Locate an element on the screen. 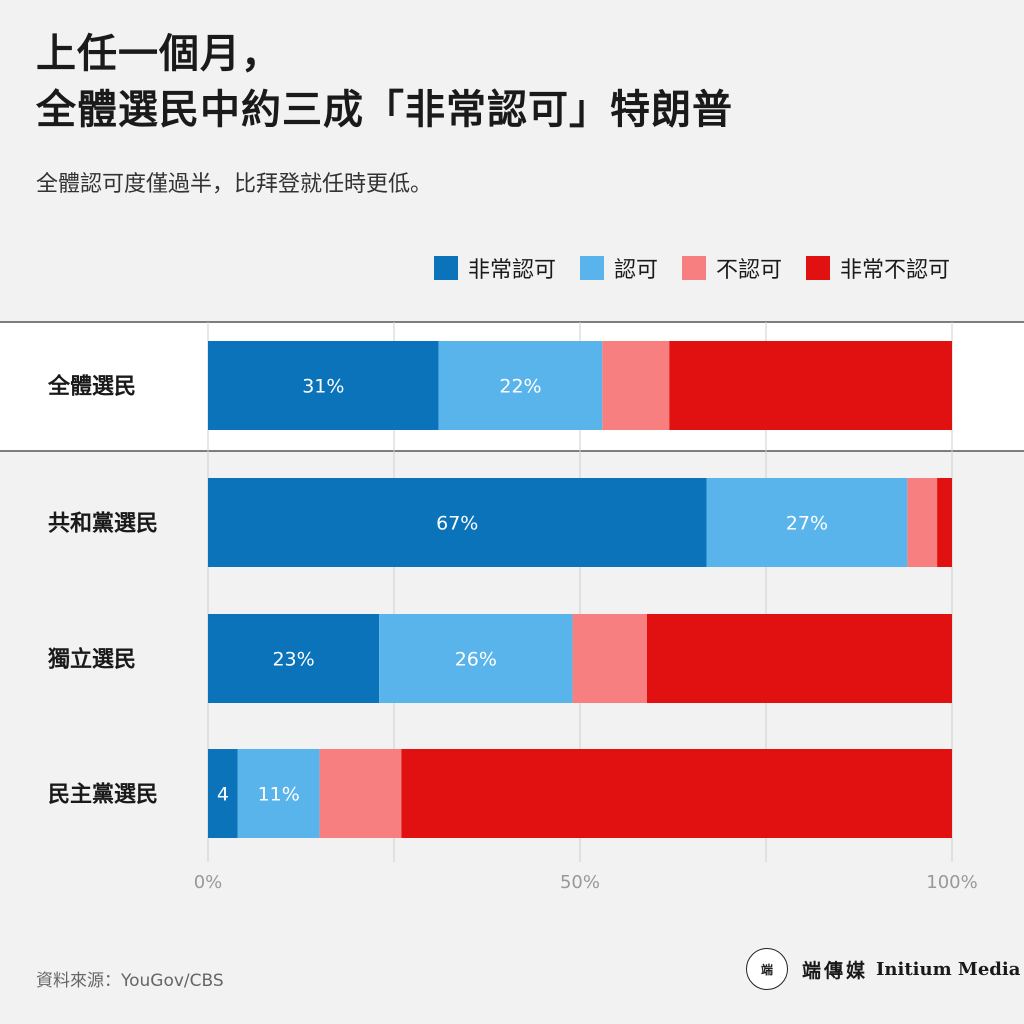 The height and width of the screenshot is (1024, 1024). x-tick-label: 50% is located at coordinates (580, 882).